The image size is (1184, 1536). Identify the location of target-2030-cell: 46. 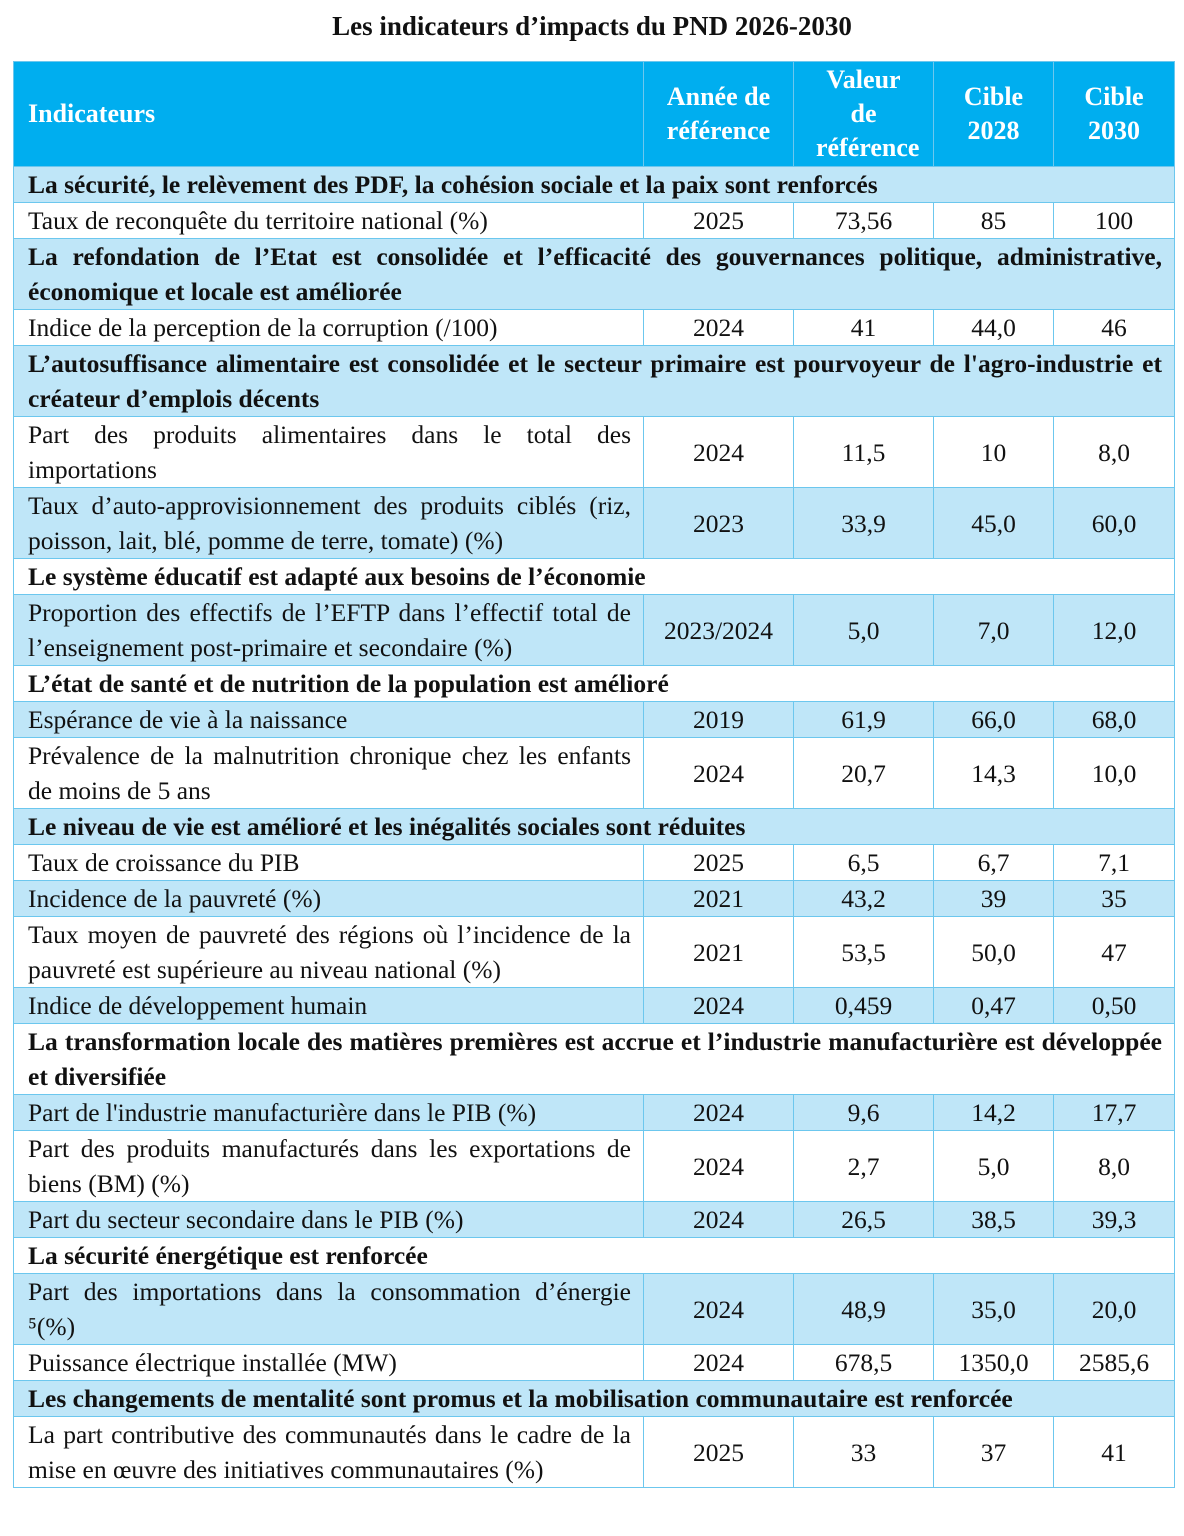
(1114, 327).